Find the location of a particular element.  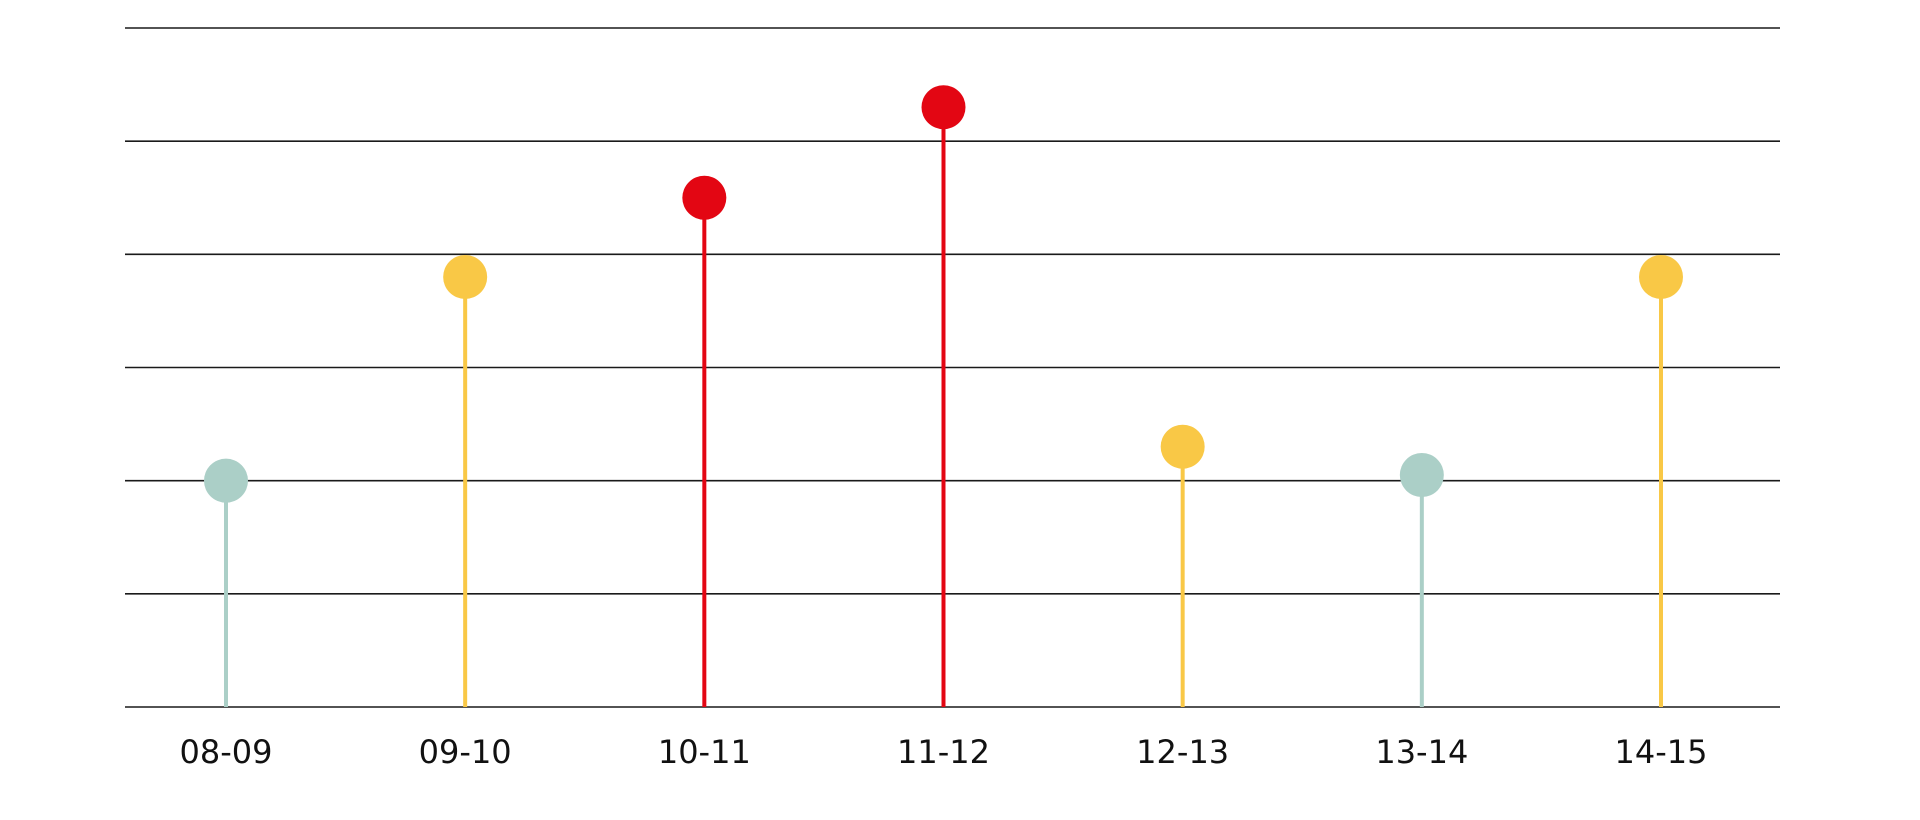

x-tick-labels: 08-09 09-10 10-11 11-12 12-13 13-14 14-15 is located at coordinates (944, 752).